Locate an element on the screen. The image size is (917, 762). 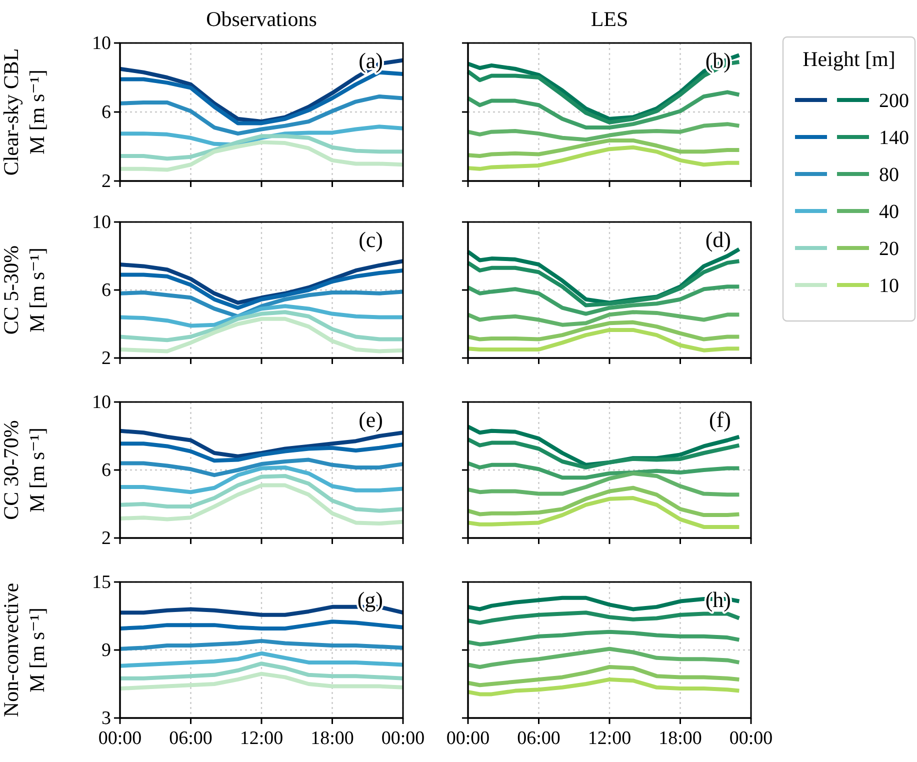
y-axis-title: Clear-sky CBL M [m s⁻¹] is located at coordinates (24, 112).